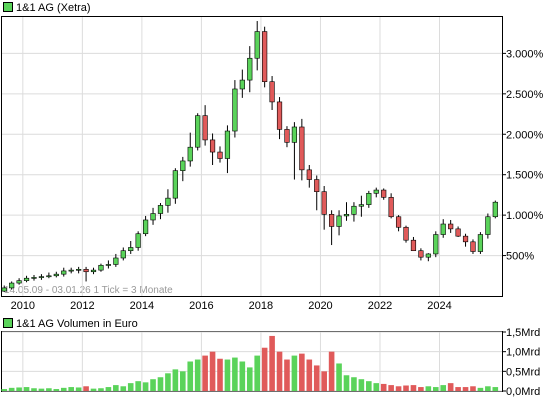 This screenshot has height=401, width=545. What do you see at coordinates (88, 290) in the screenshot?
I see `price-chart-info: 14.05.09 - 03.01.26 1 Tick = 3 Monate` at bounding box center [88, 290].